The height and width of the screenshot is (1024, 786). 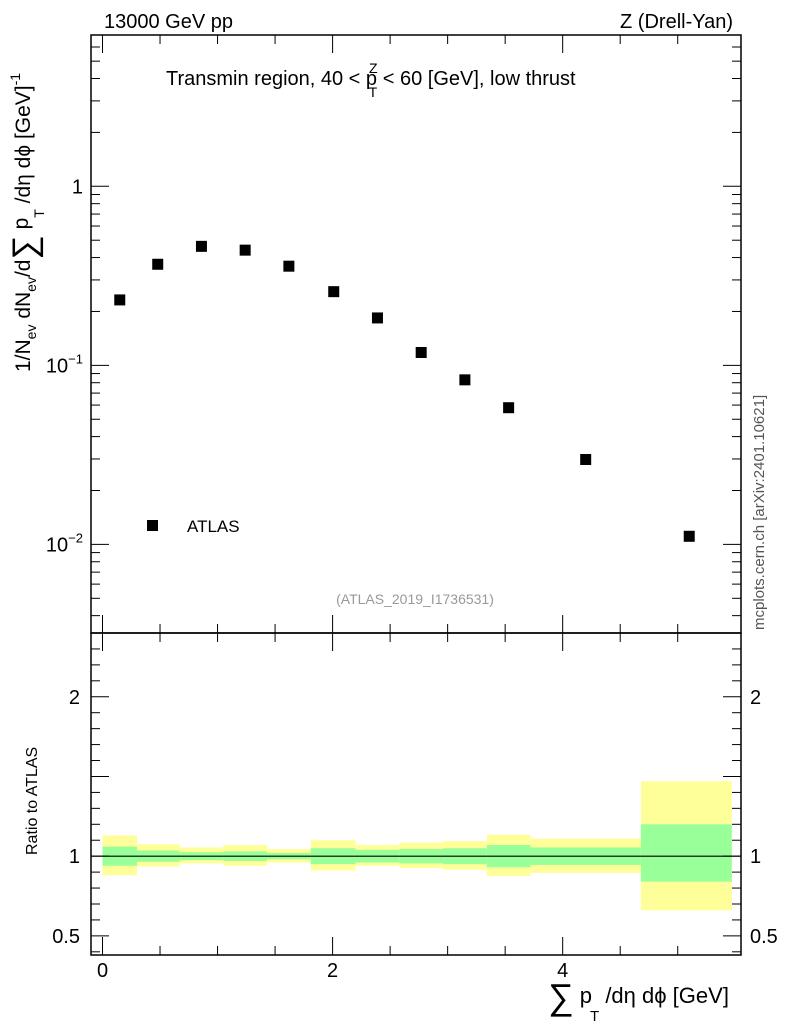 What do you see at coordinates (373, 68) in the screenshot?
I see `title-sup: Z` at bounding box center [373, 68].